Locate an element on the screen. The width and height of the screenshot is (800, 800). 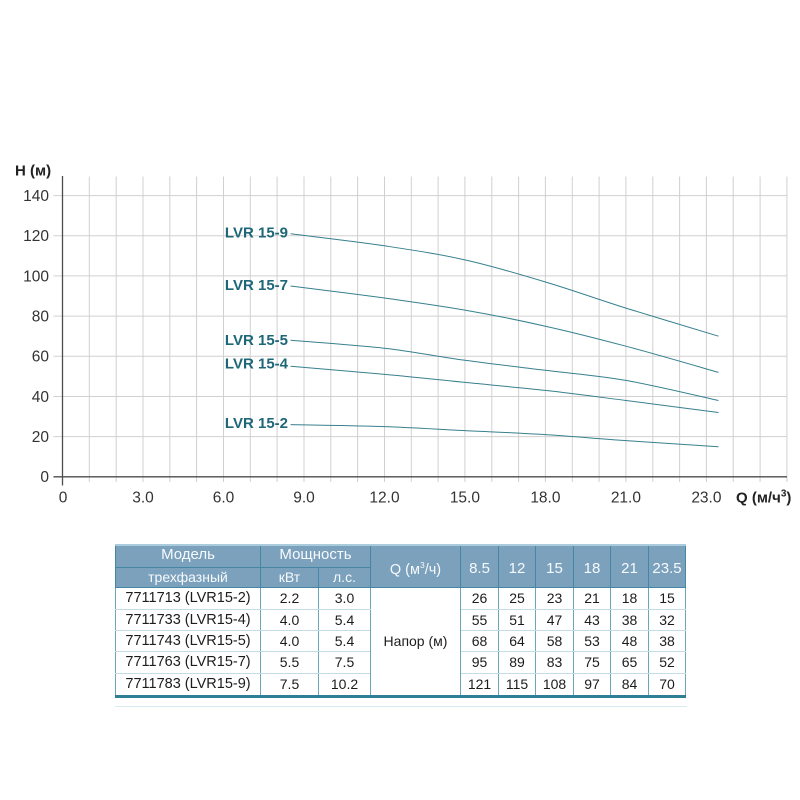
svg-text: LVR 15-7 is located at coordinates (256, 285).